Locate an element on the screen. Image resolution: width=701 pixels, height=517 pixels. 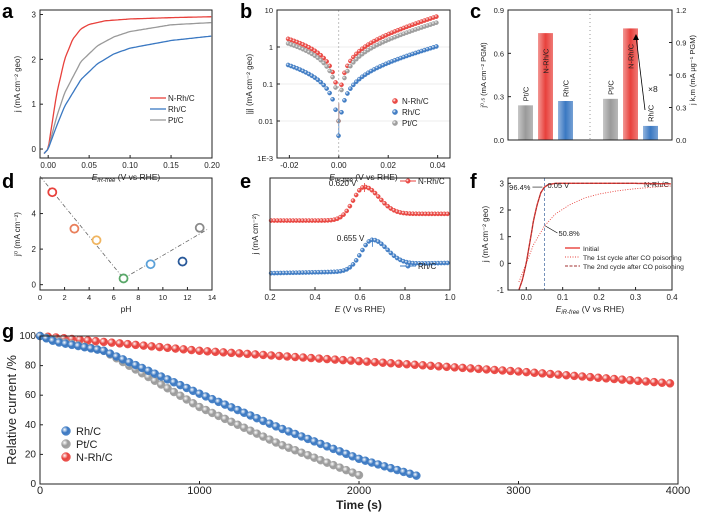
x-tick-label: 0.2 is located at coordinates (600, 297).